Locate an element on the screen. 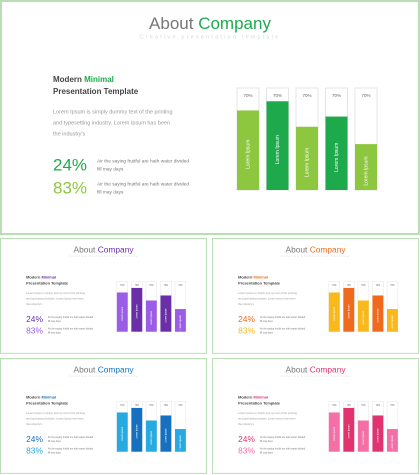  stat-value: 83% is located at coordinates (246, 450).